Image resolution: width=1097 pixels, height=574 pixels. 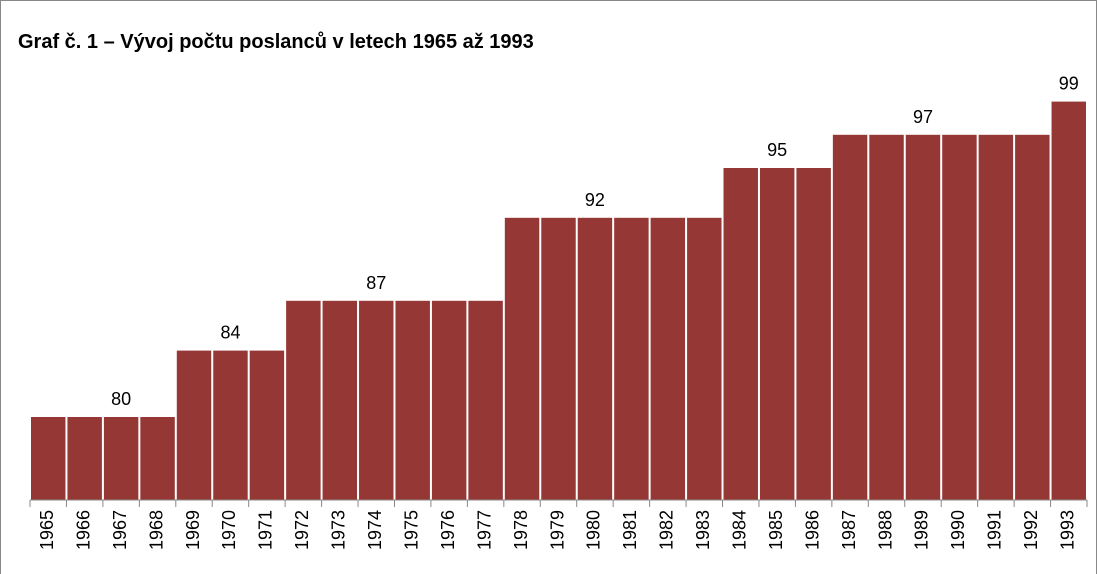 I want to click on x-tick-label: 1976, so click(x=448, y=530).